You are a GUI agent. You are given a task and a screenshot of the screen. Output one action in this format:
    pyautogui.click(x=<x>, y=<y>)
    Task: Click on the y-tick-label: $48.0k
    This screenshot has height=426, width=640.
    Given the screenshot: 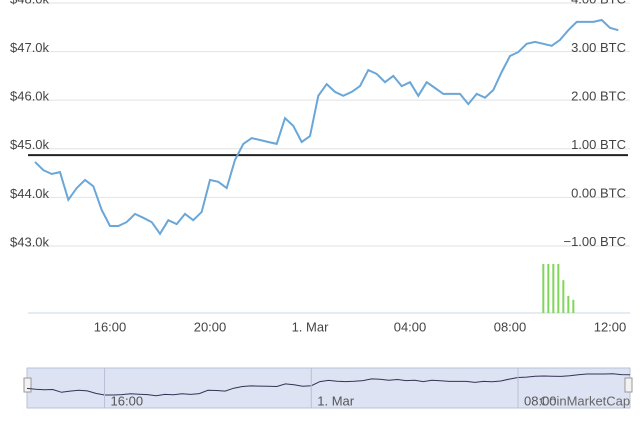 What is the action you would take?
    pyautogui.click(x=30, y=3)
    